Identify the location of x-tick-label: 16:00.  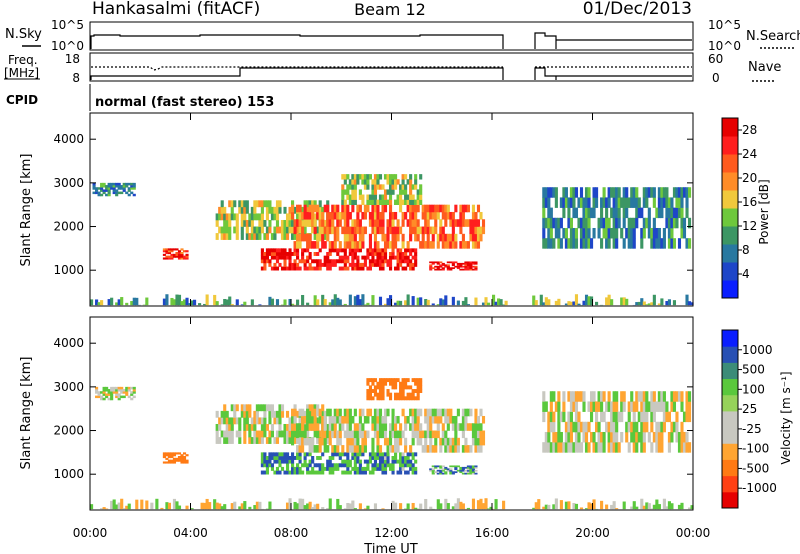
(492, 533).